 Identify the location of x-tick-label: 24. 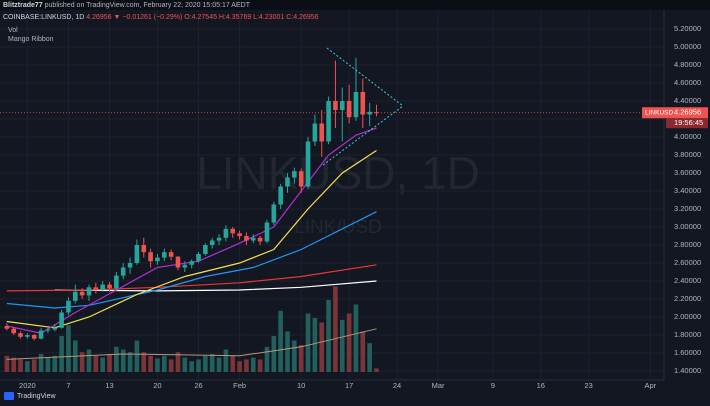
(397, 385).